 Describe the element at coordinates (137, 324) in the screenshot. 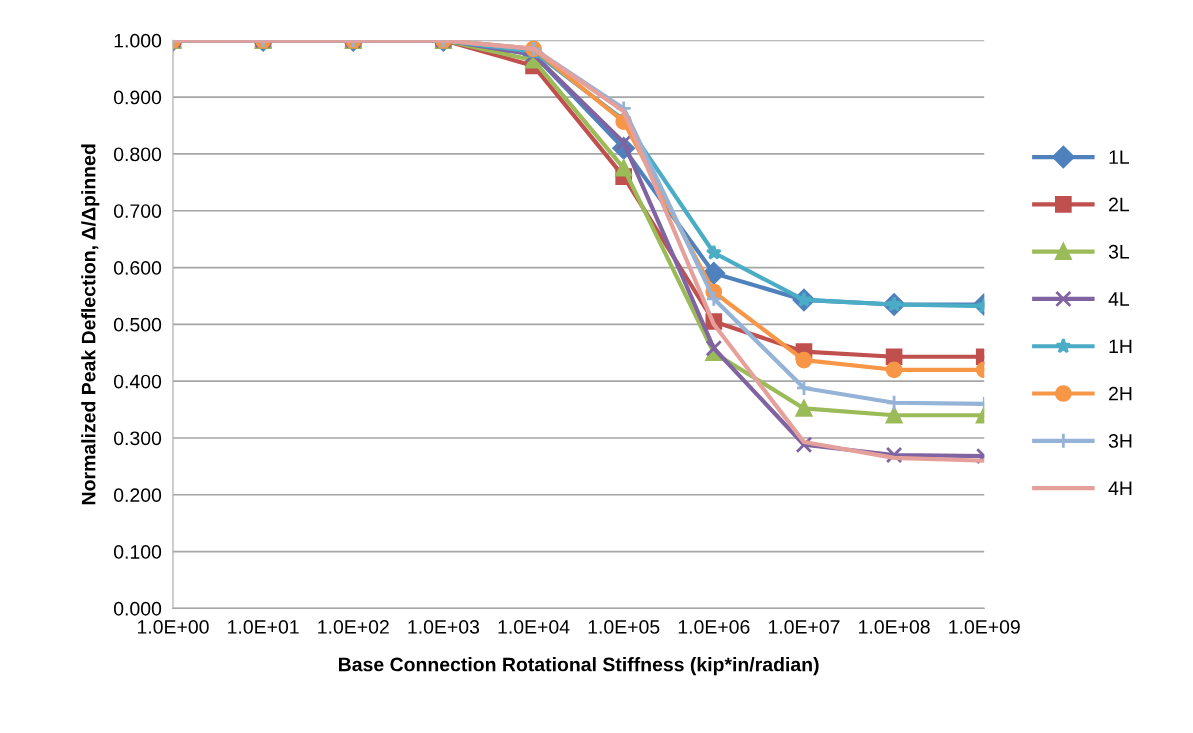

I see `y-tick-label: 0.500` at that location.